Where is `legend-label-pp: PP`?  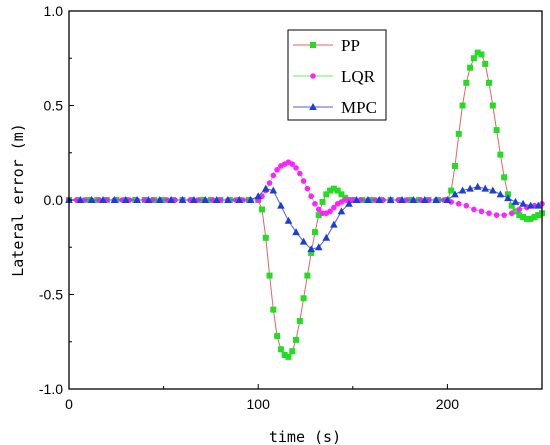 legend-label-pp: PP is located at coordinates (350, 45).